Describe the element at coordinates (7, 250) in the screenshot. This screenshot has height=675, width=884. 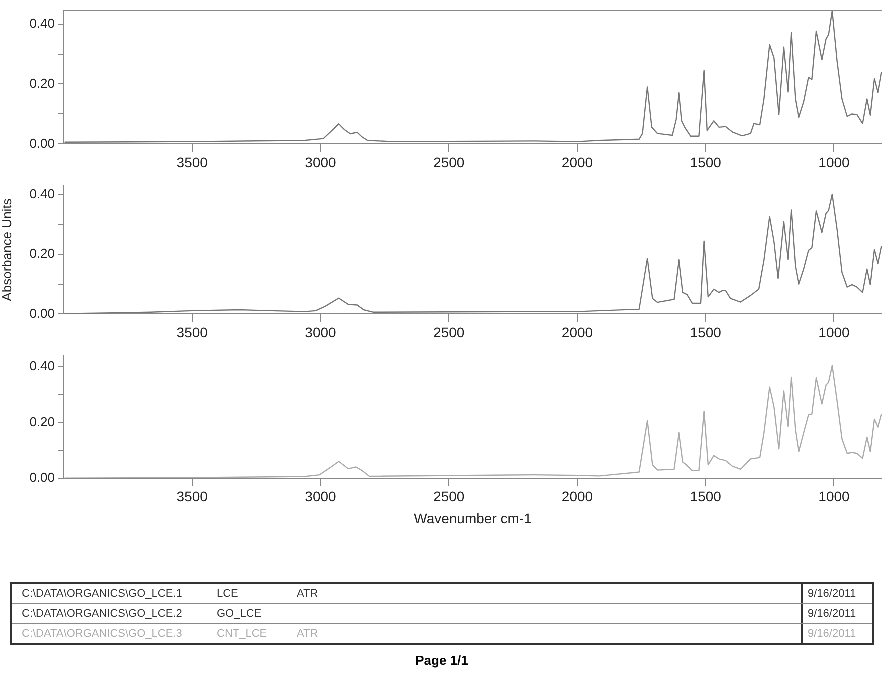
I see `y-axis-title: Absorbance Units` at that location.